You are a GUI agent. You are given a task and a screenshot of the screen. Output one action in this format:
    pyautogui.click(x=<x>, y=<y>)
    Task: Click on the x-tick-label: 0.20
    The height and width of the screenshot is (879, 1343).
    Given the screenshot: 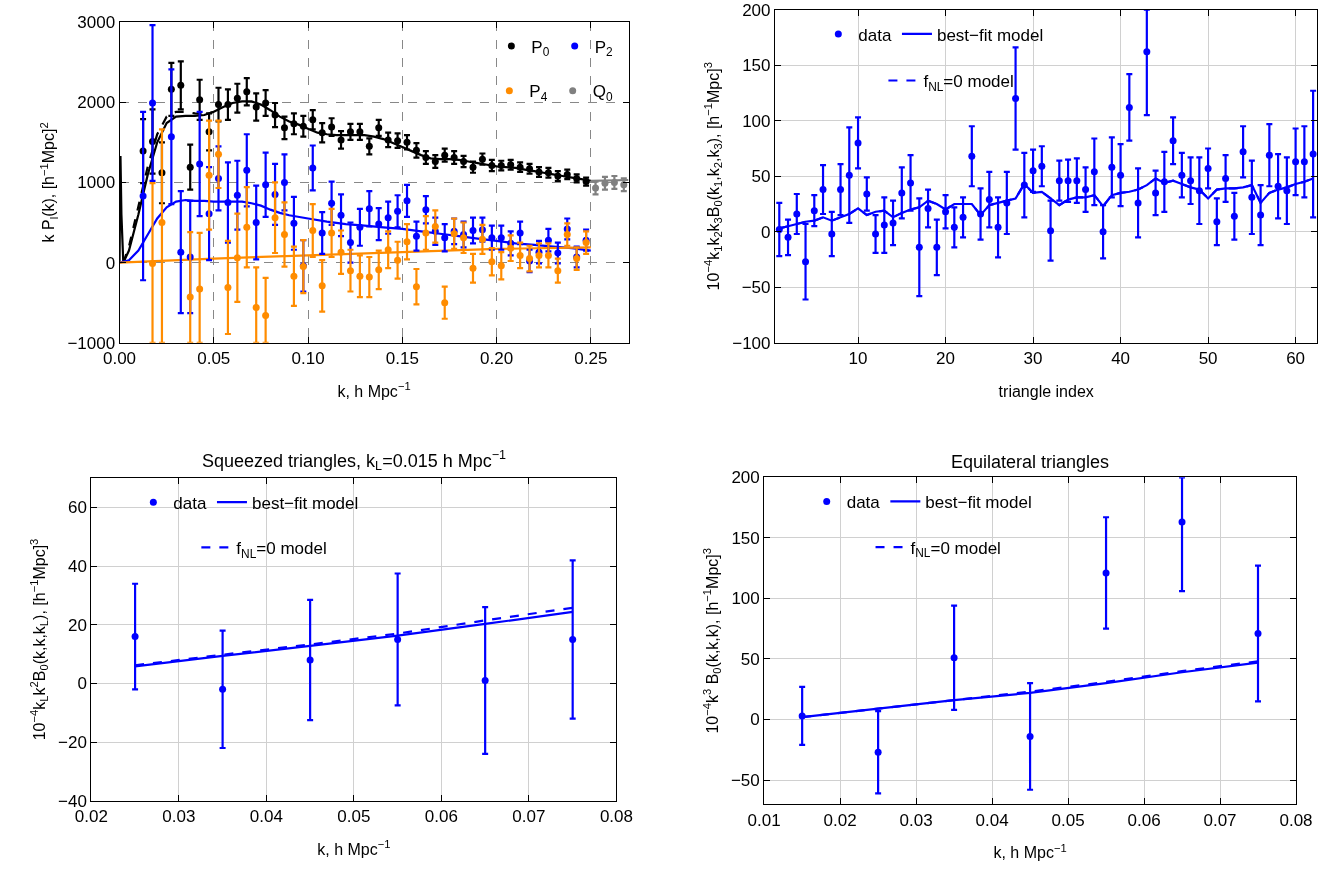 What is the action you would take?
    pyautogui.click(x=497, y=359)
    